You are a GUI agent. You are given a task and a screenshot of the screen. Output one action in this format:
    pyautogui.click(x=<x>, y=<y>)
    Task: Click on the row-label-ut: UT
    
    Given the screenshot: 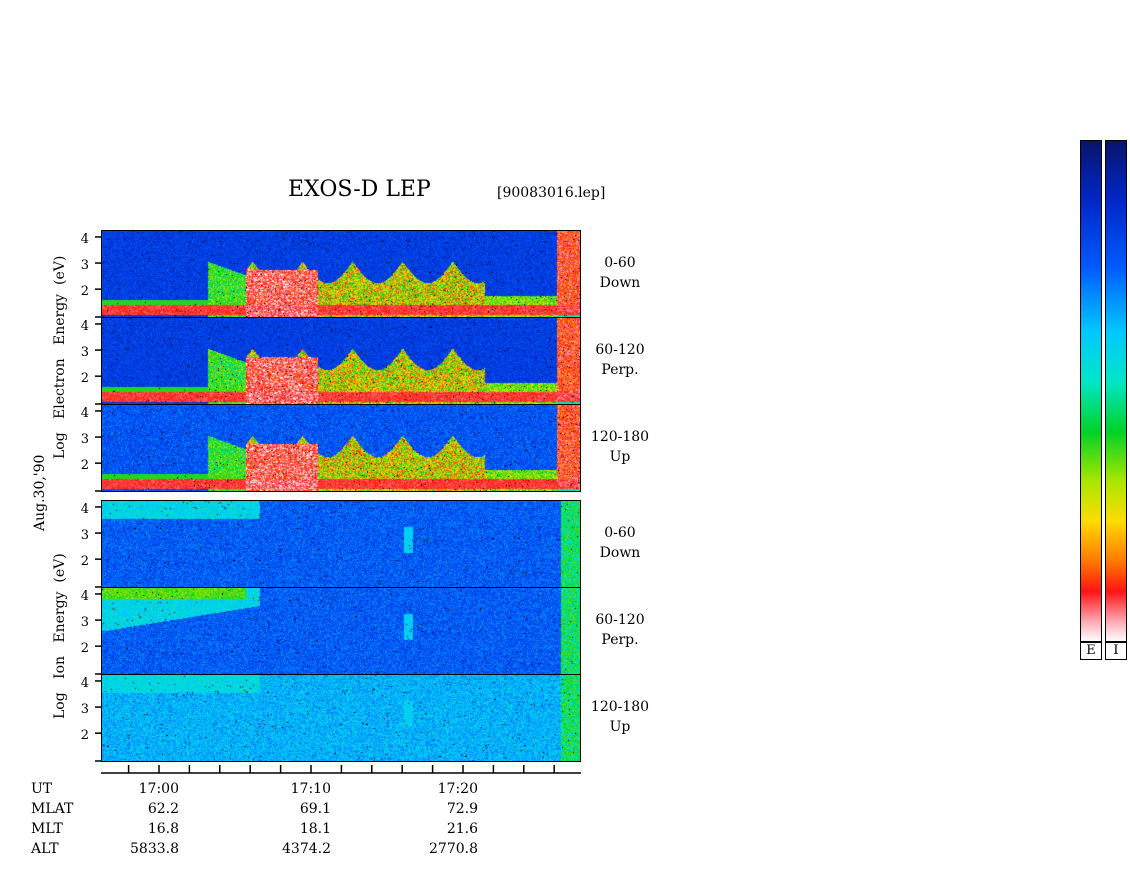 What is the action you would take?
    pyautogui.click(x=42, y=789)
    